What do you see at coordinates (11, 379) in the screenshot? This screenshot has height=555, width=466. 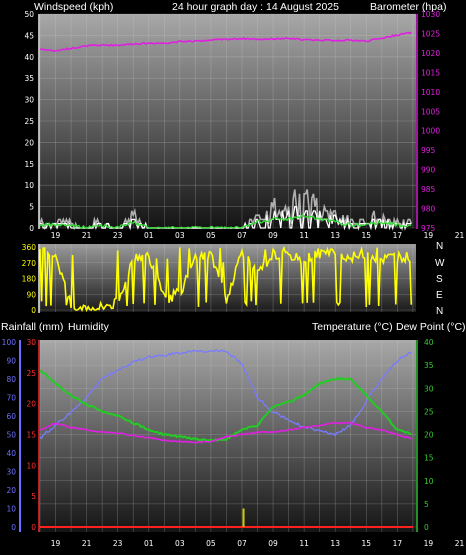 I see `humidity-tick-80: 80` at bounding box center [11, 379].